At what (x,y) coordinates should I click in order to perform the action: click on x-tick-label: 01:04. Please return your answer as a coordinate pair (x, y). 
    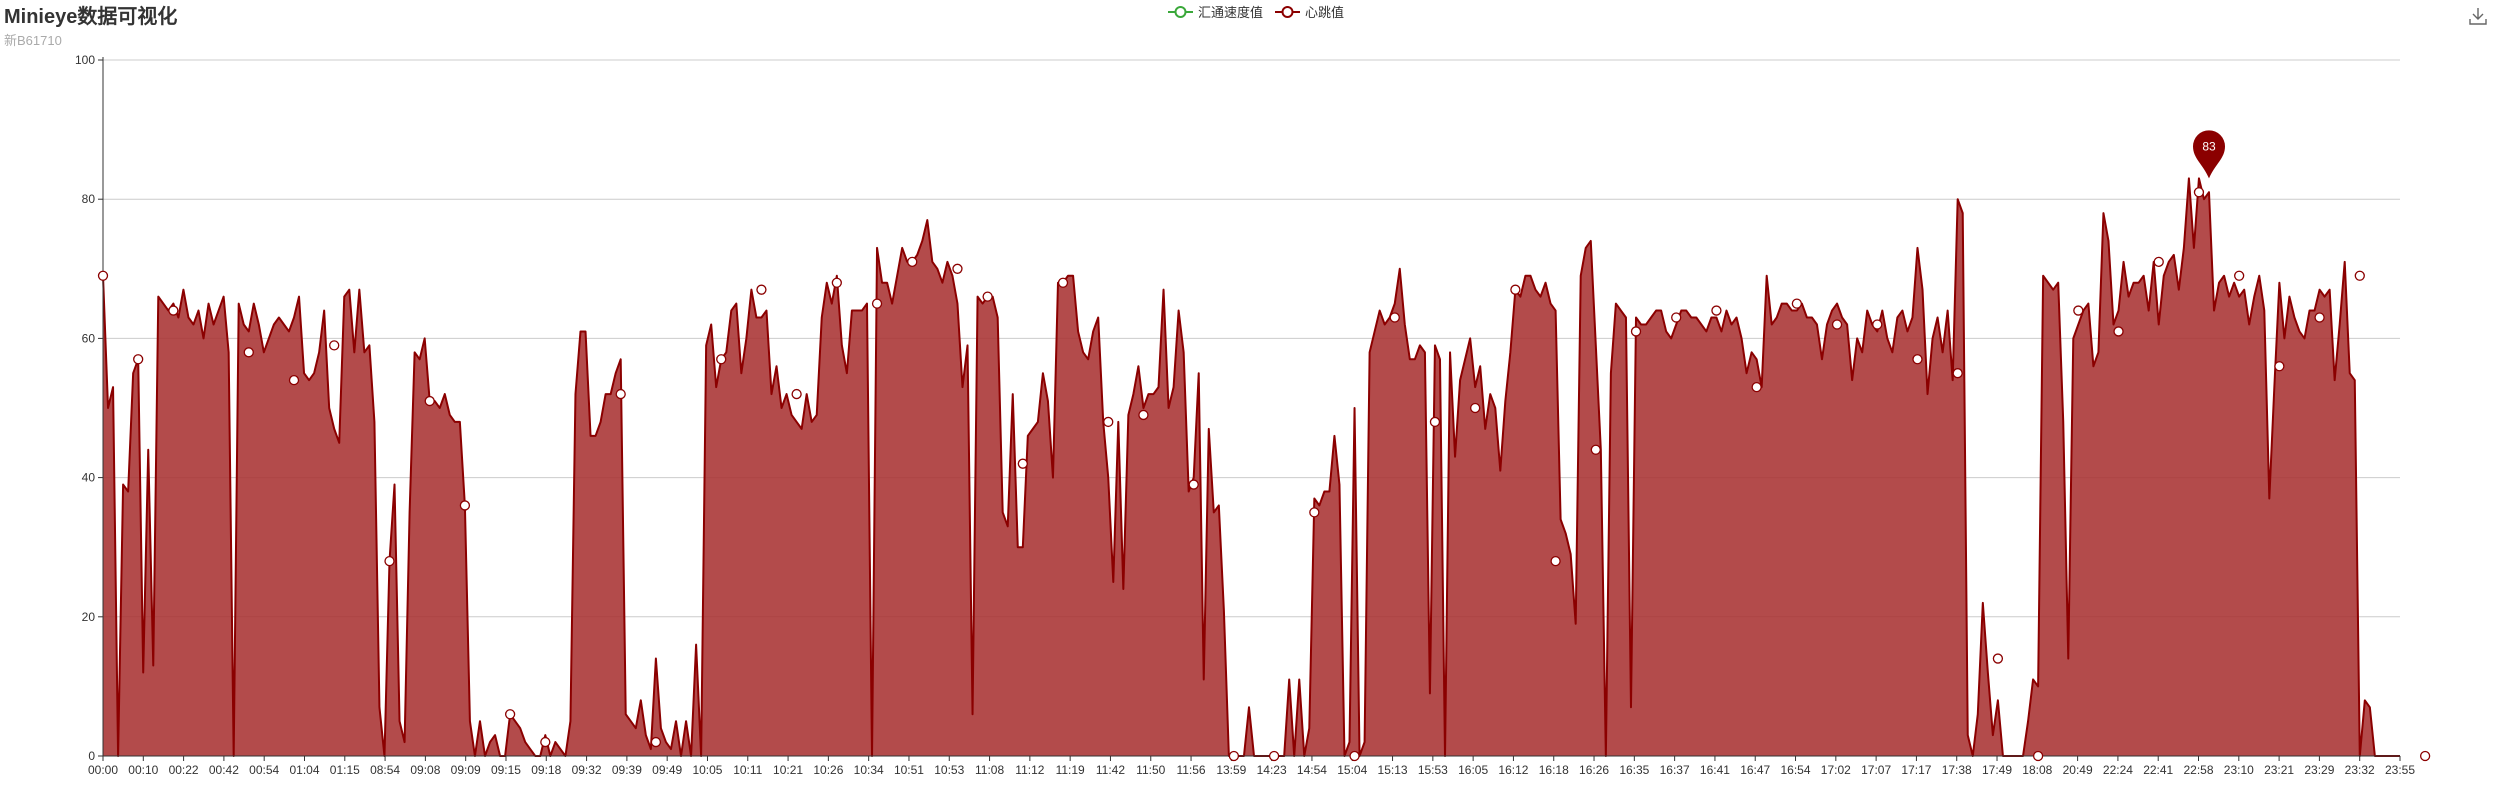
    Looking at the image, I should click on (304, 770).